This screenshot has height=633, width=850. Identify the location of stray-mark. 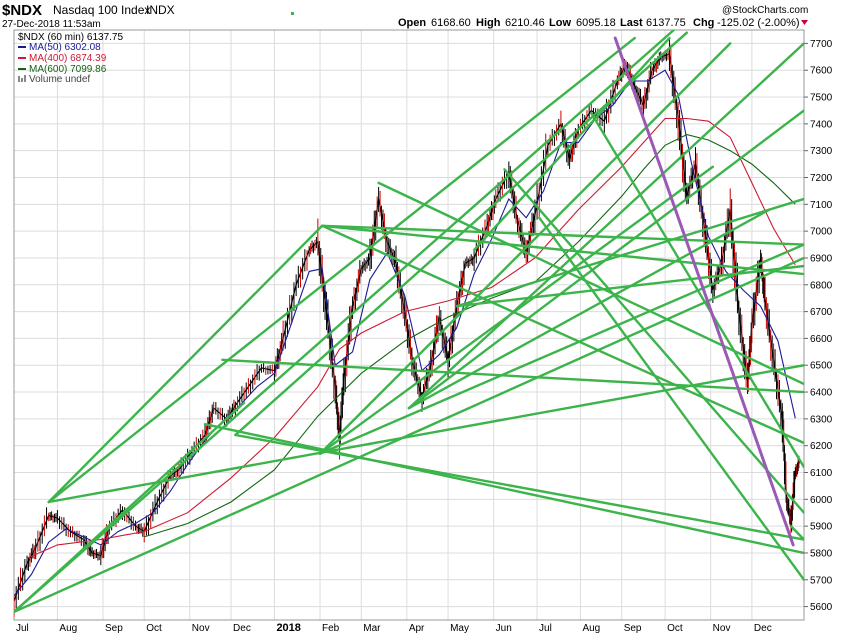
(292, 13).